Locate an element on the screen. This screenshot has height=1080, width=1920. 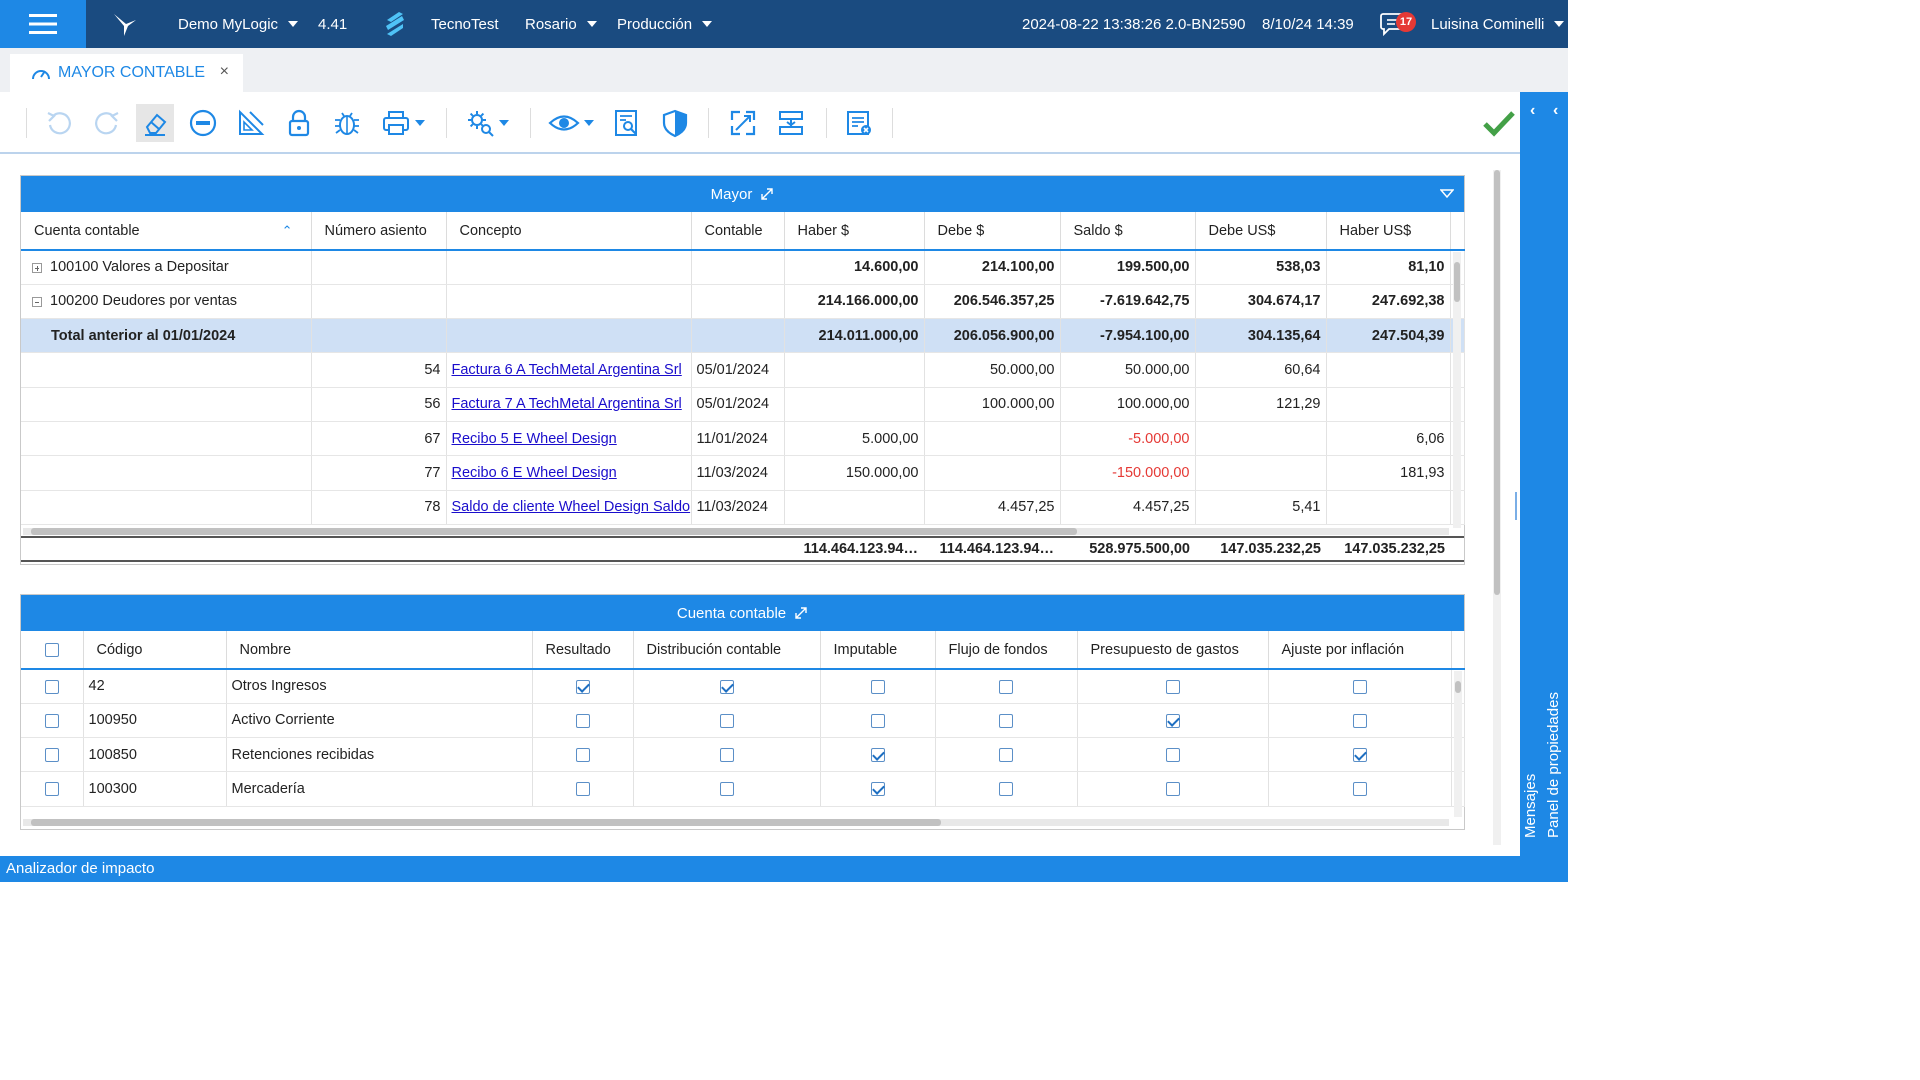
app-selector: Demo MyLogic is located at coordinates (238, 24).